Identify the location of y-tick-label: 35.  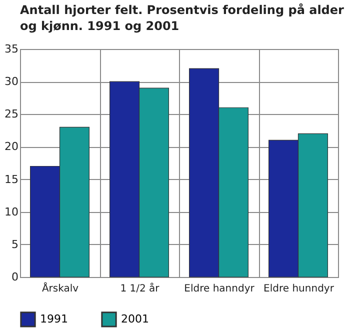
(11, 49).